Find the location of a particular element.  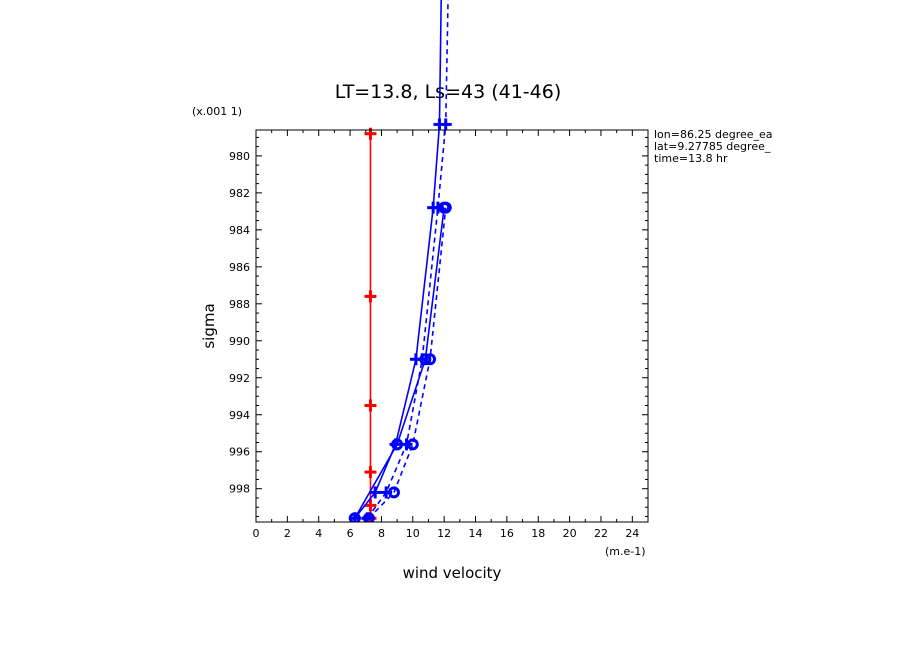

x-tick-label: 4 is located at coordinates (318, 533).